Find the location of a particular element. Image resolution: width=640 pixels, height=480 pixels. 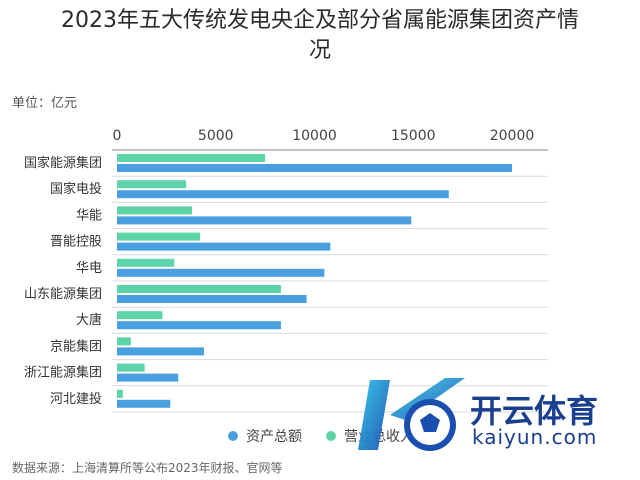

chart-title: 2023年五大传统发电央企及部分省属能源集团资产情 况 is located at coordinates (320, 36).